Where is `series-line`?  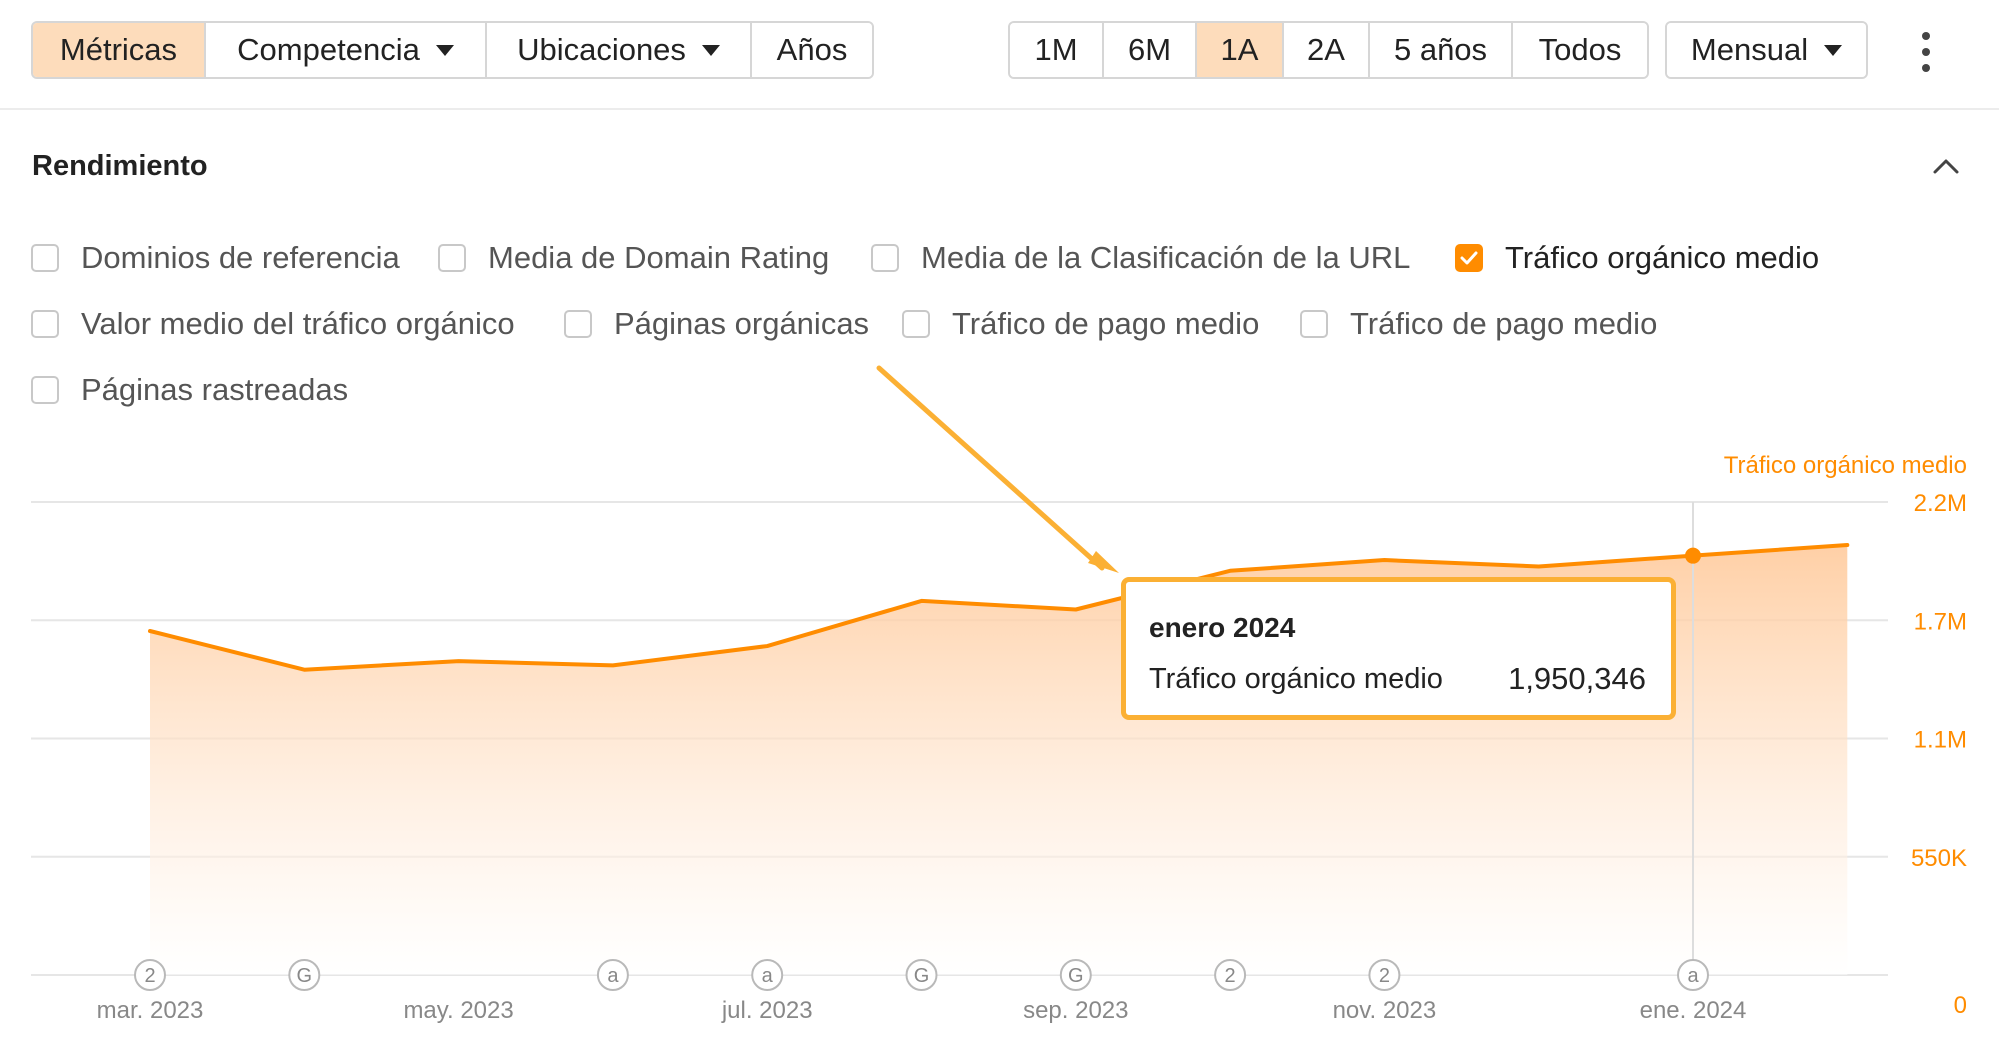 series-line is located at coordinates (999, 607).